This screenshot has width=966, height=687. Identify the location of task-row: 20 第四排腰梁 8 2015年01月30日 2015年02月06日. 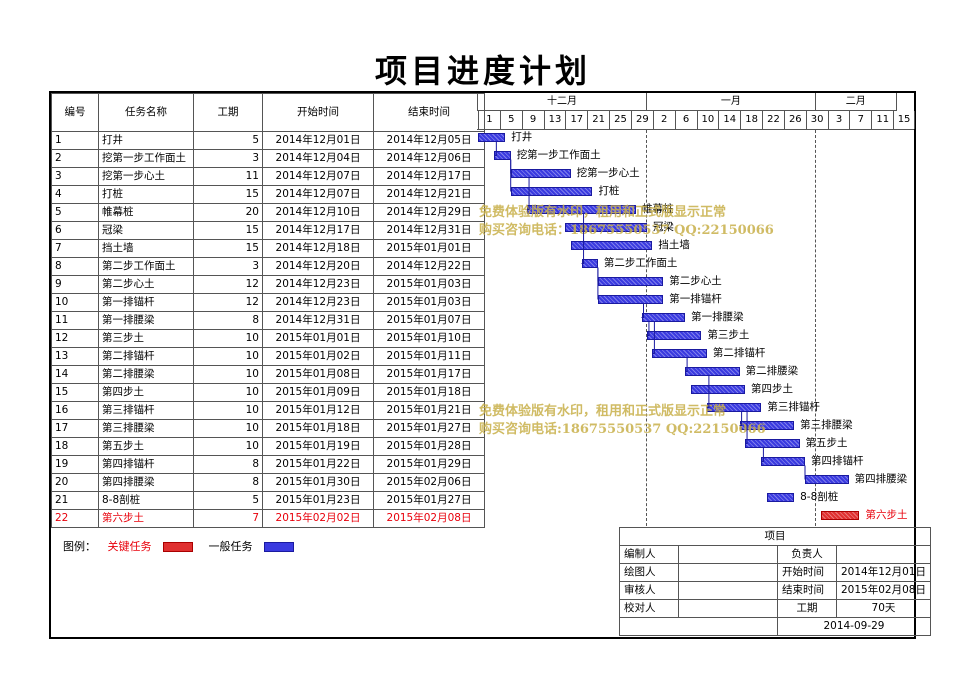
(268, 482).